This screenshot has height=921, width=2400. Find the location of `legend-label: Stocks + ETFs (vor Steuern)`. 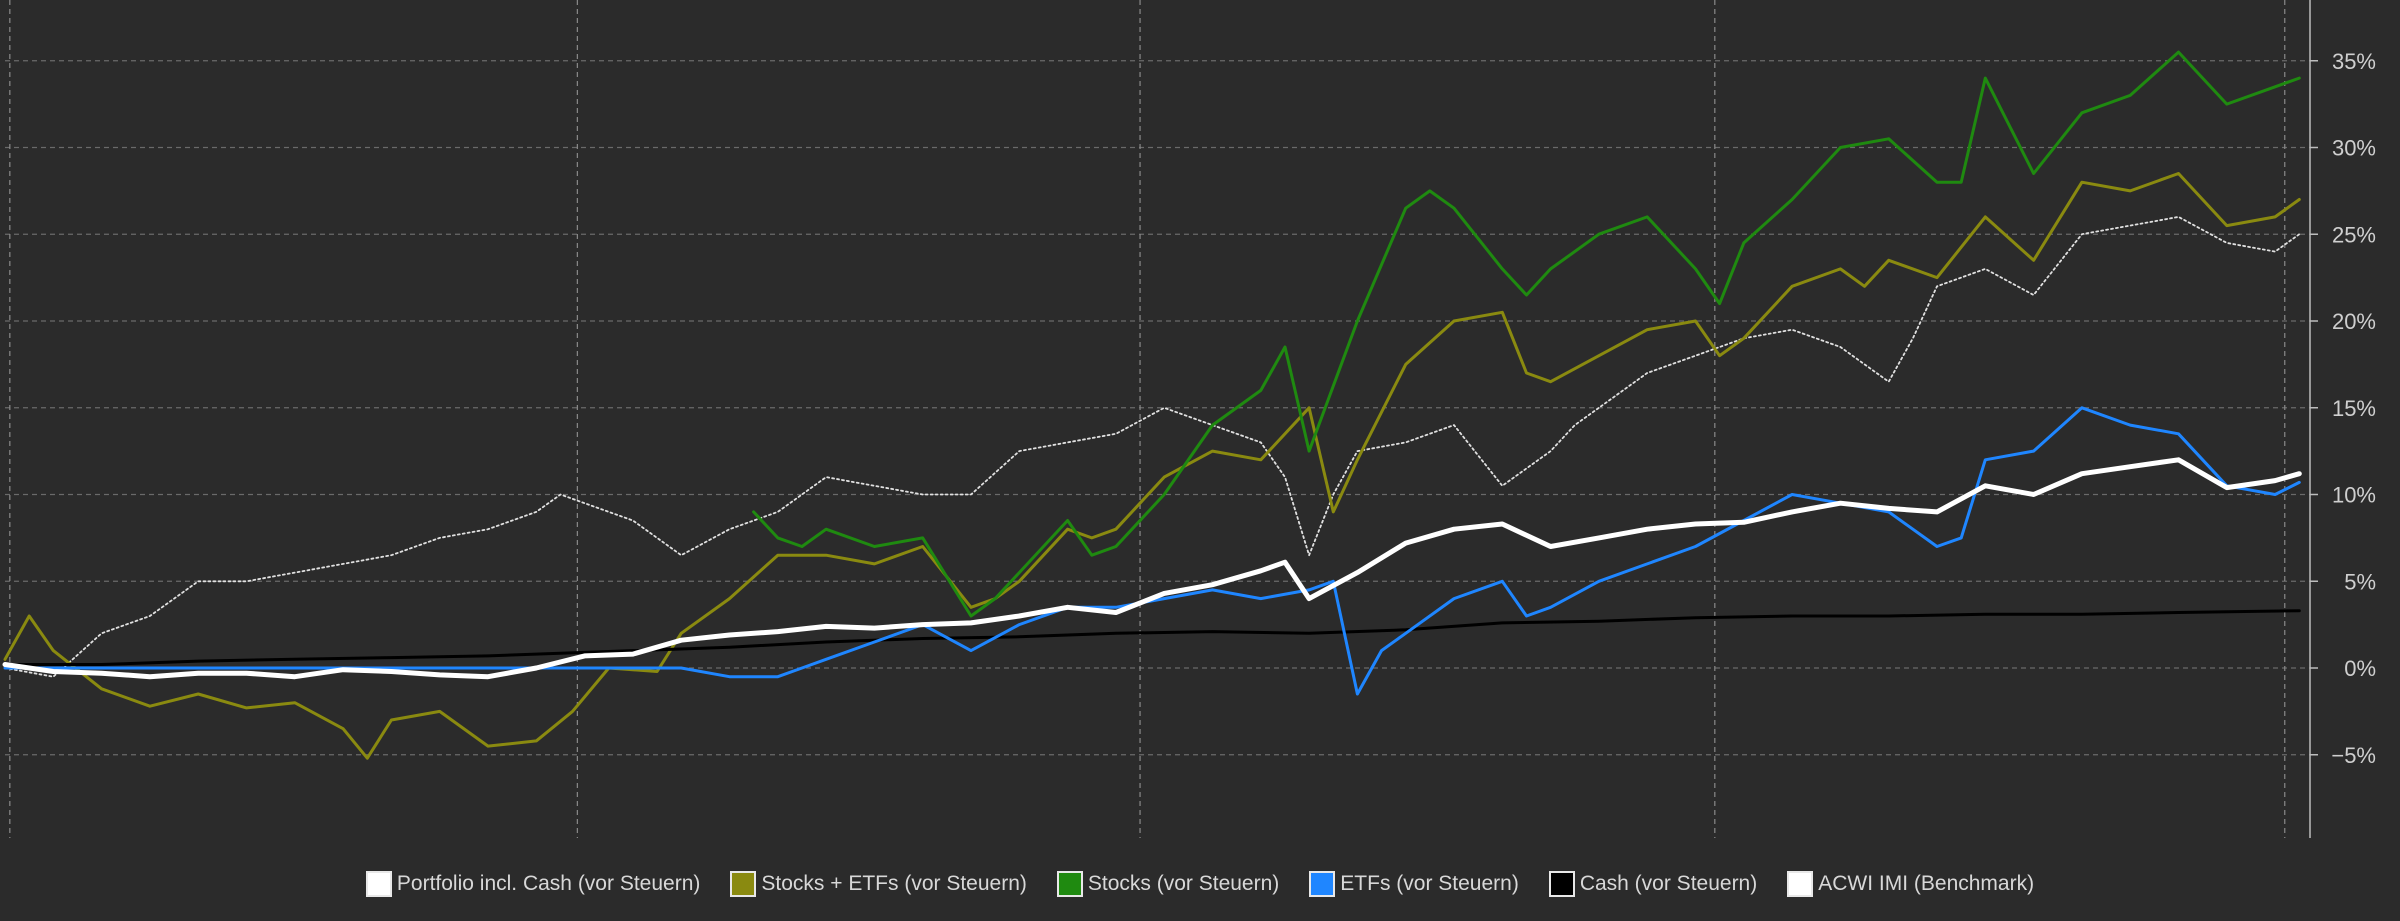

legend-label: Stocks + ETFs (vor Steuern) is located at coordinates (894, 883).